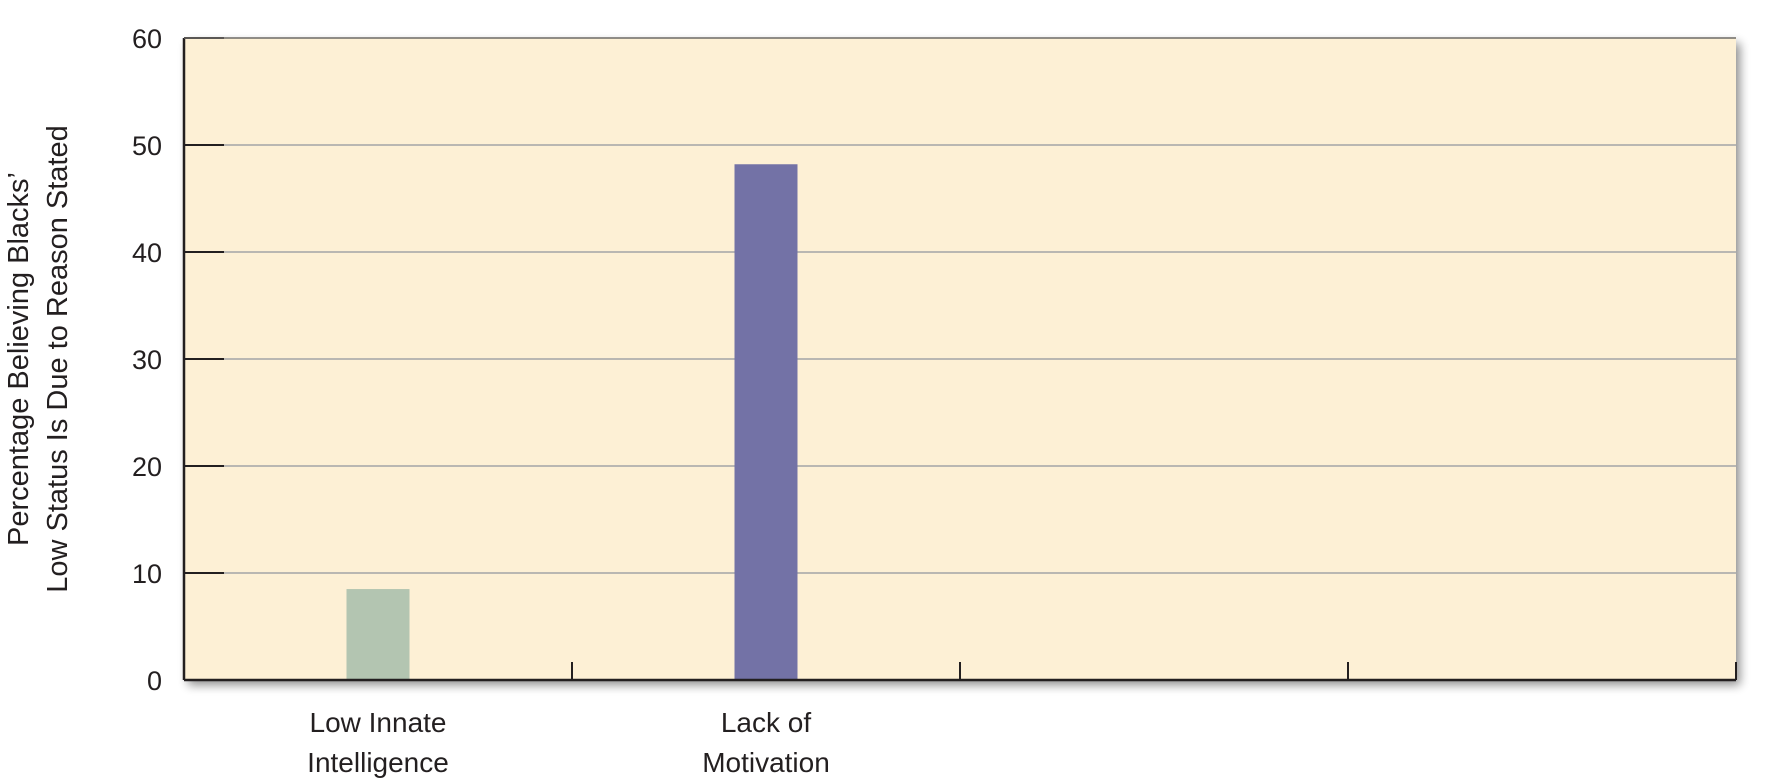 The height and width of the screenshot is (781, 1769). Describe the element at coordinates (378, 762) in the screenshot. I see `x-category-label: Intelligence` at that location.